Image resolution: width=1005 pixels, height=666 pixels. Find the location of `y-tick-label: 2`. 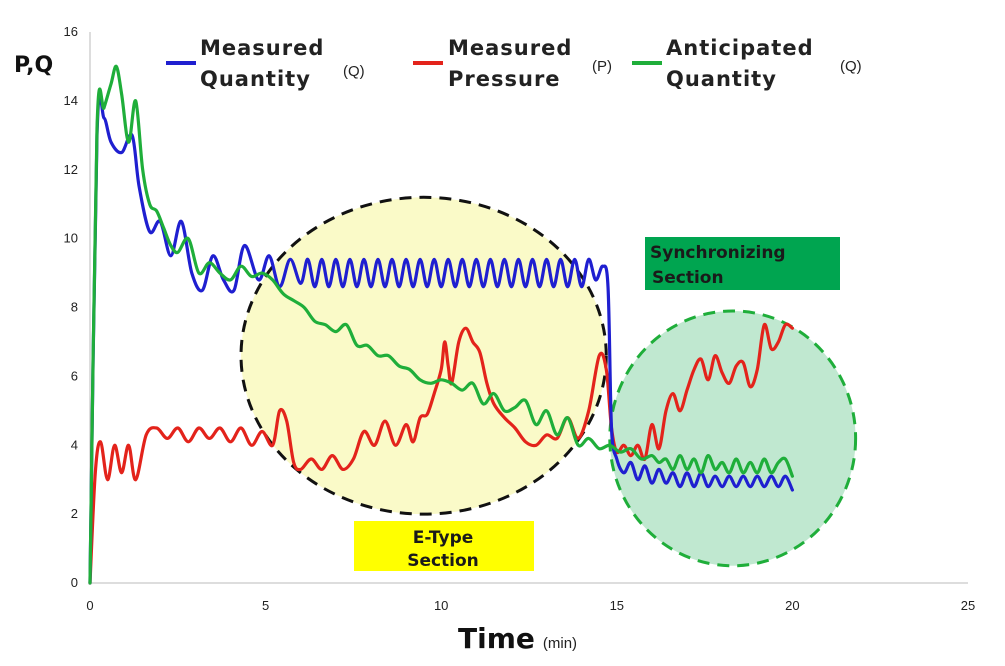

y-tick-label: 2 is located at coordinates (74, 513).